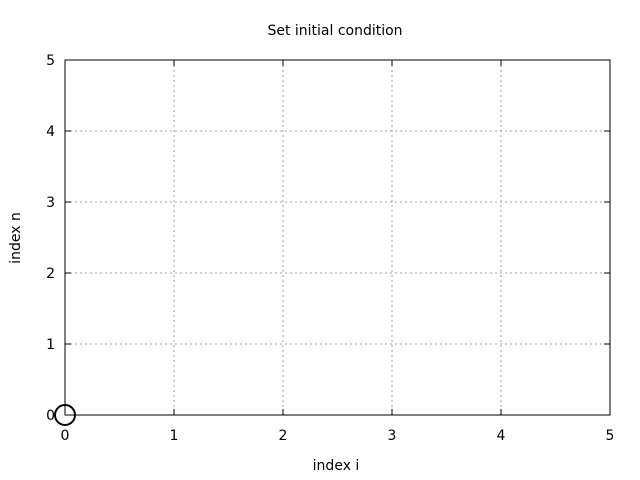 Image resolution: width=640 pixels, height=480 pixels. What do you see at coordinates (50, 132) in the screenshot?
I see `y-tick-label-4: 4` at bounding box center [50, 132].